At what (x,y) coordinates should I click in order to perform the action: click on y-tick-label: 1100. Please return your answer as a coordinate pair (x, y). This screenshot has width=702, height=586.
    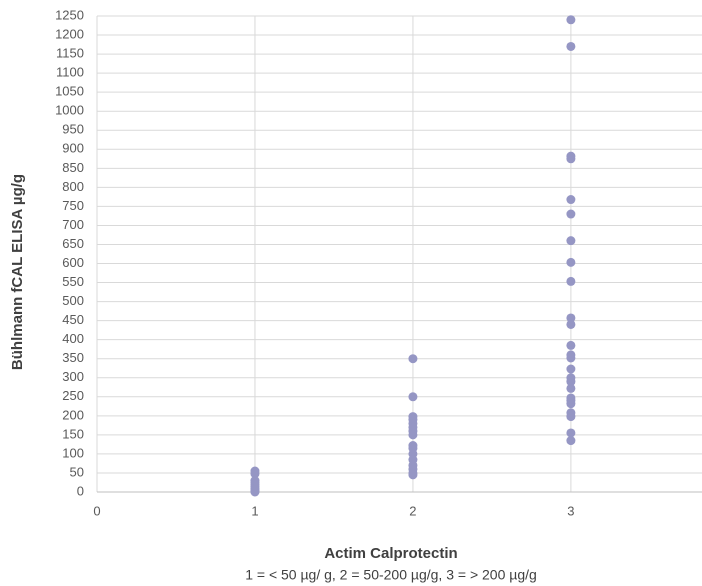
    Looking at the image, I should click on (70, 72).